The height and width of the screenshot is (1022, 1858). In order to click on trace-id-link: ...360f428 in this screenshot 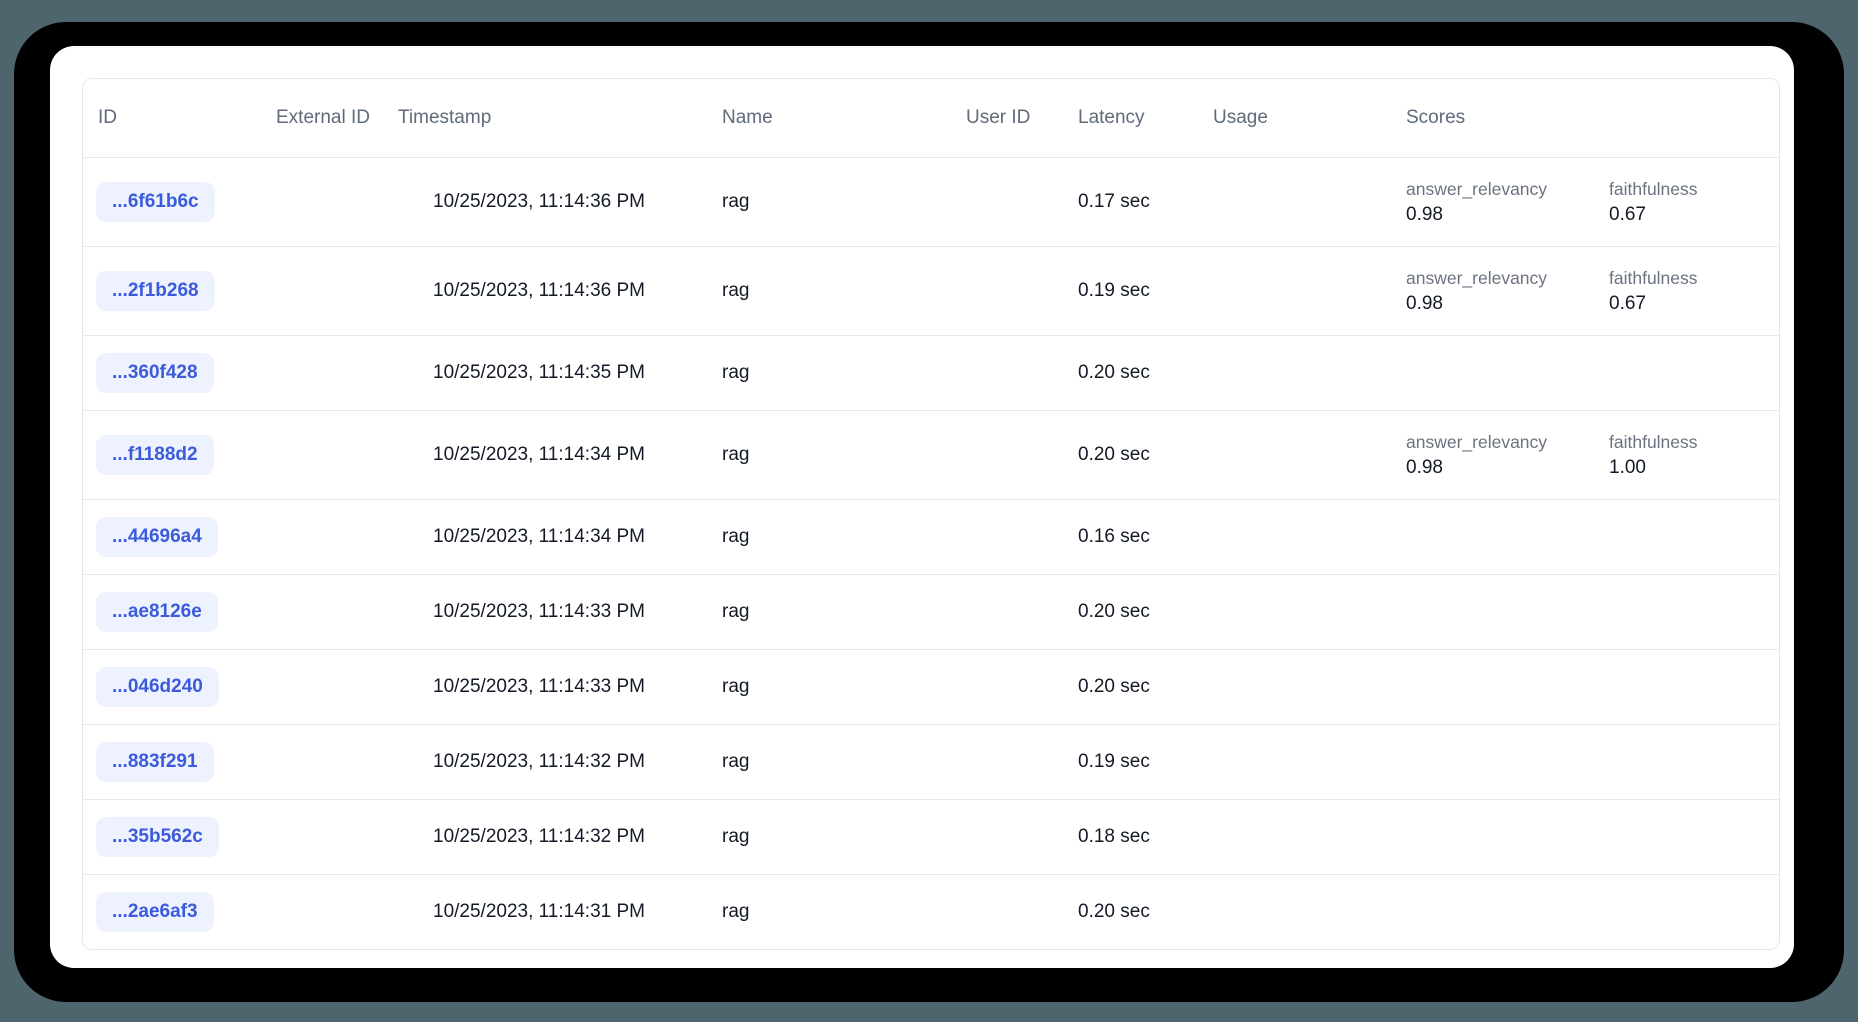, I will do `click(155, 373)`.